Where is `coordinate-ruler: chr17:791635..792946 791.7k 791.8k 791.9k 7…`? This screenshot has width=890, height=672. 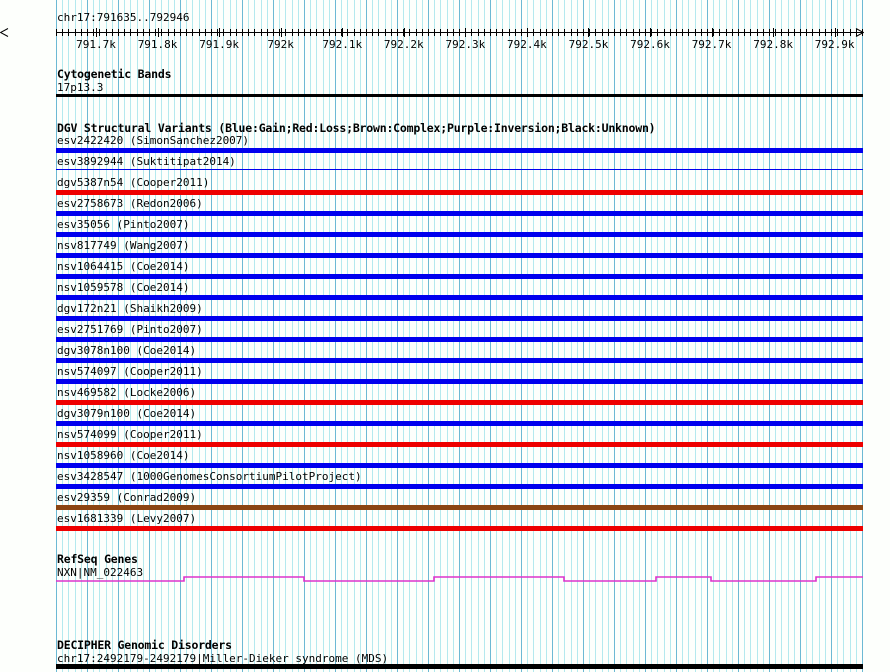 coordinate-ruler: chr17:791635..792946 791.7k 791.8k 791.9k 7… is located at coordinates (445, 29).